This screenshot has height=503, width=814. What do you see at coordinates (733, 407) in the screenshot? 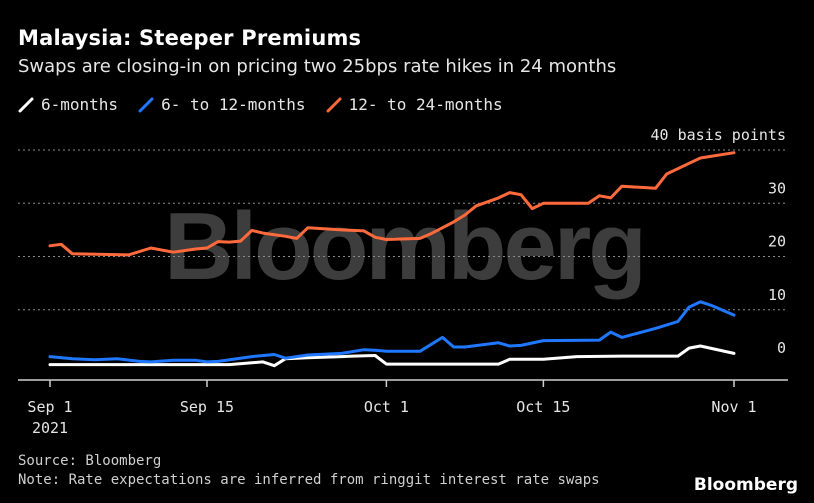
I see `x-tick-label-4: Nov 1` at bounding box center [733, 407].